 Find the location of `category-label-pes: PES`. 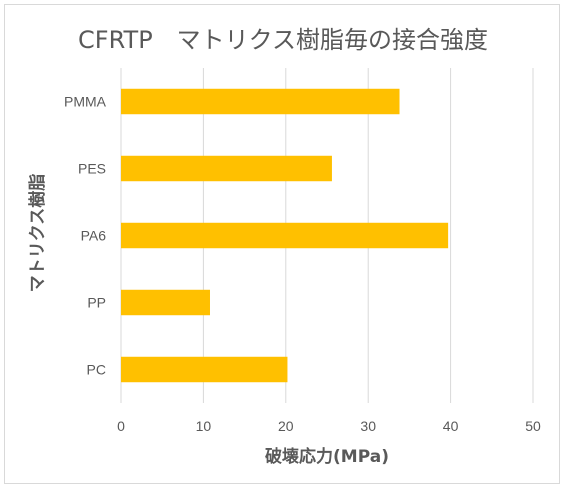

category-label-pes: PES is located at coordinates (92, 169).